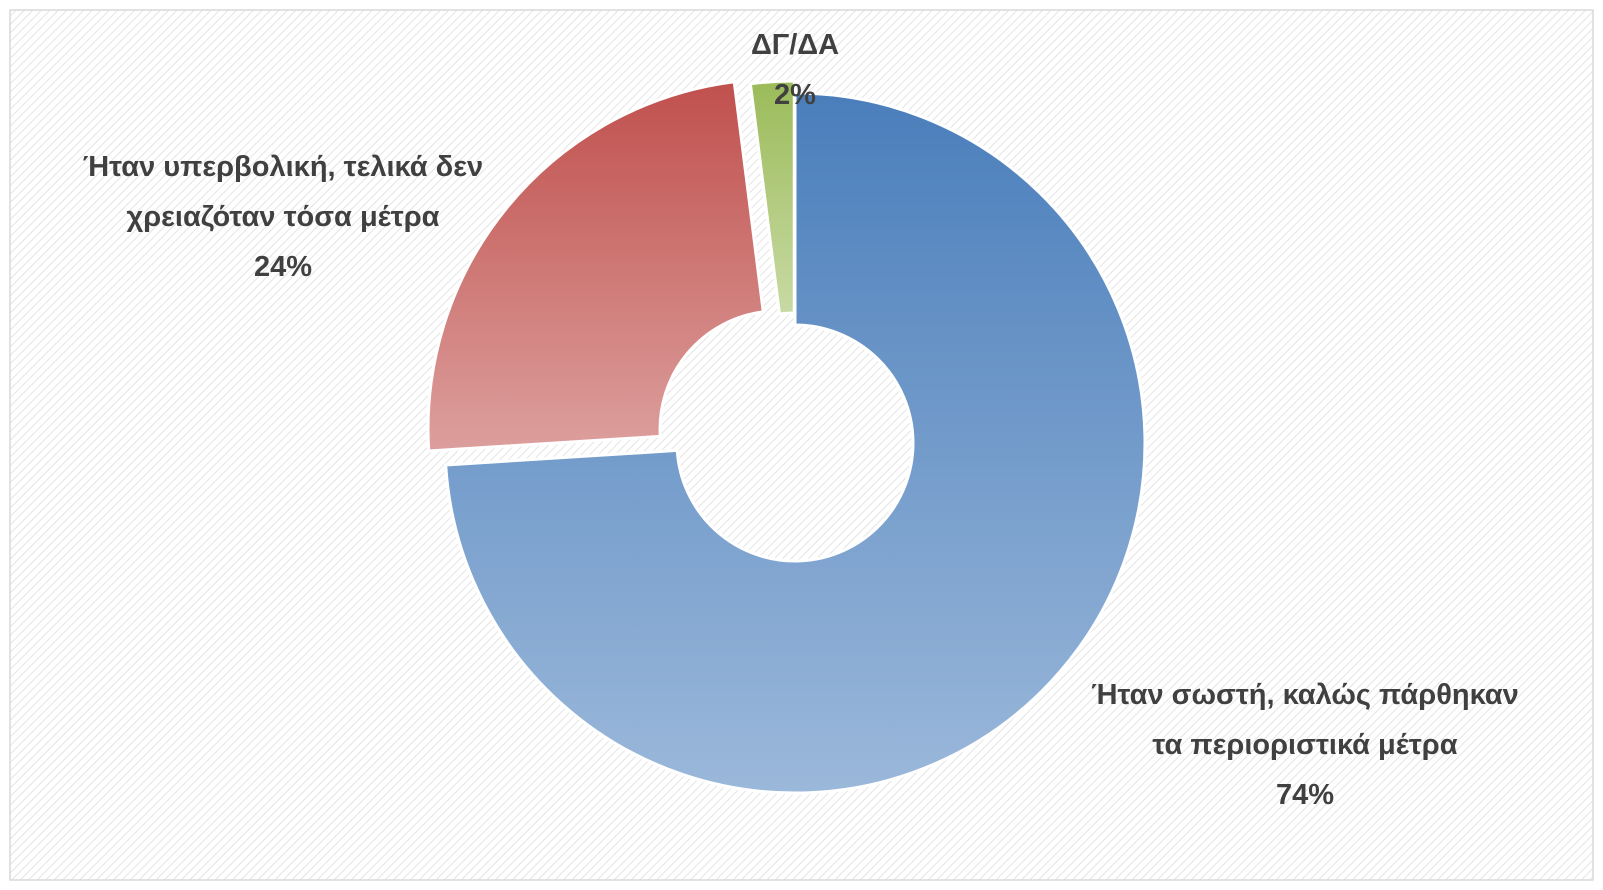 The image size is (1603, 890). Describe the element at coordinates (795, 45) in the screenshot. I see `category-label: ΔΓ/ΔΑ` at that location.